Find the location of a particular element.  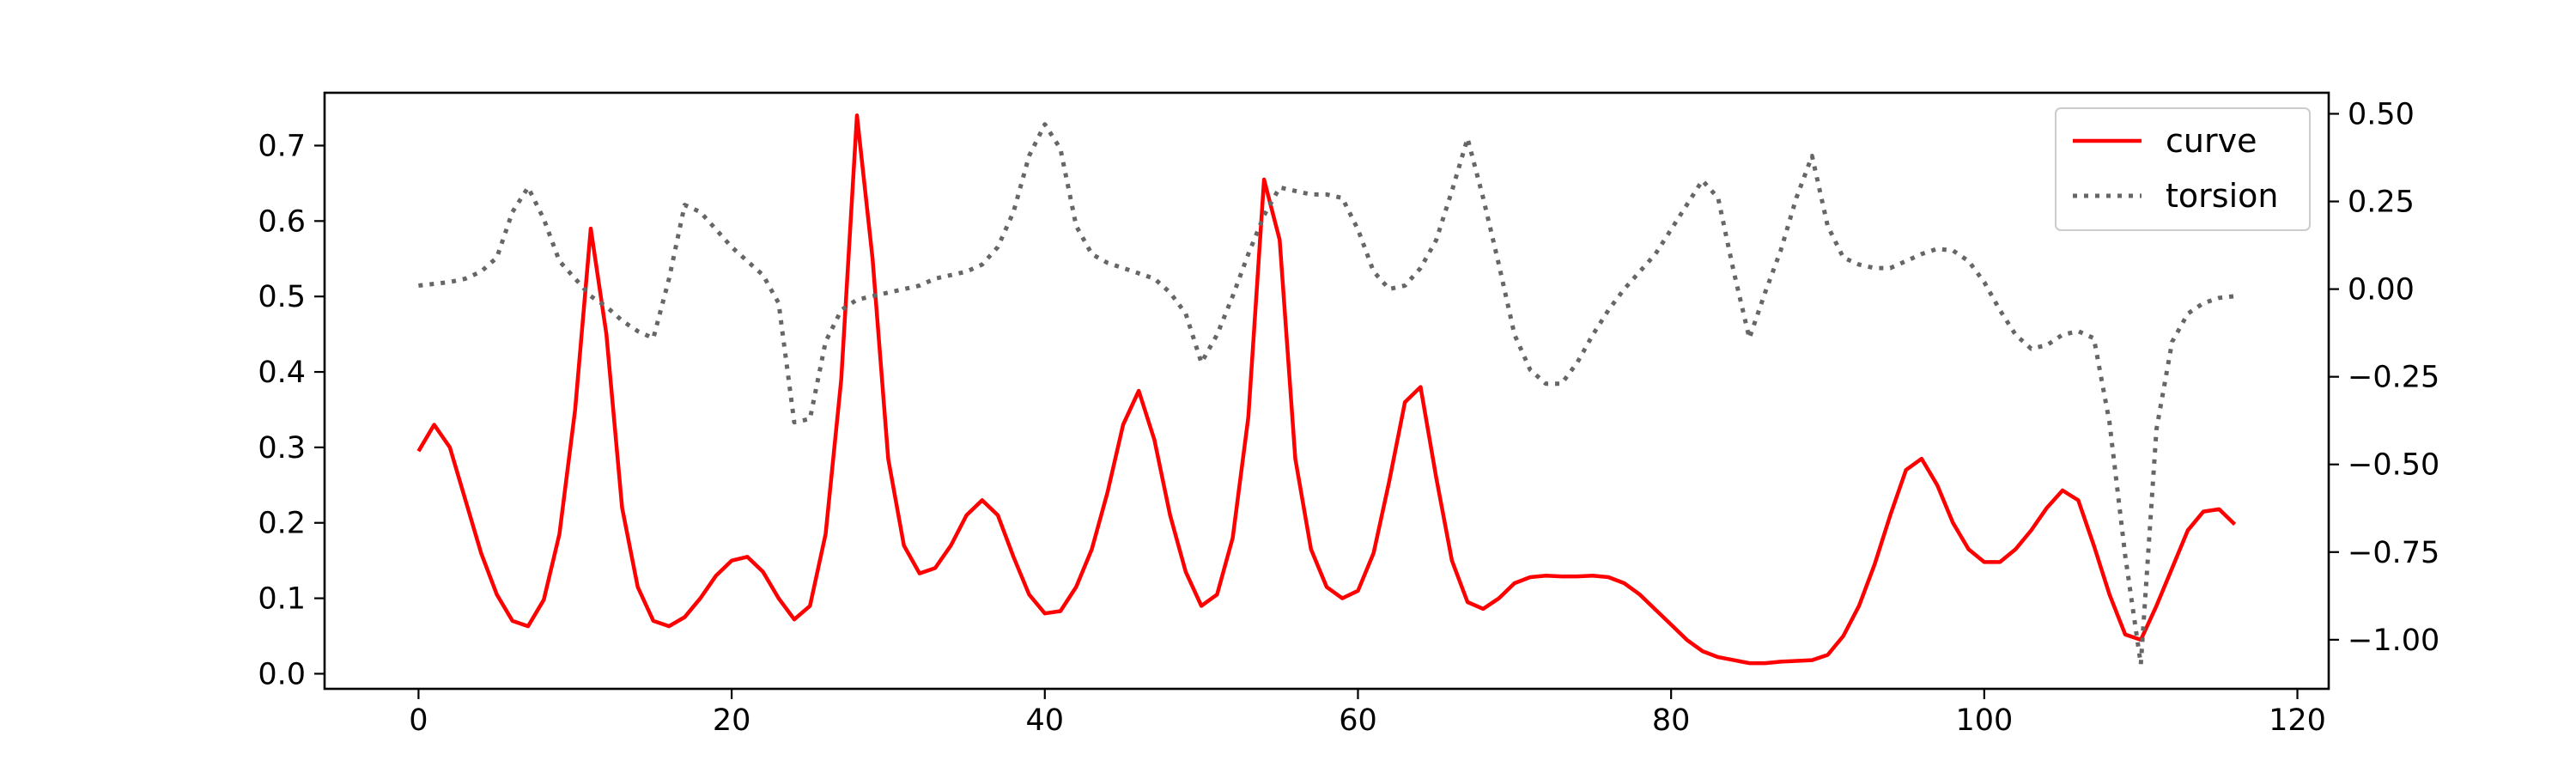

y-left-tick-label: 0.6 is located at coordinates (282, 221).